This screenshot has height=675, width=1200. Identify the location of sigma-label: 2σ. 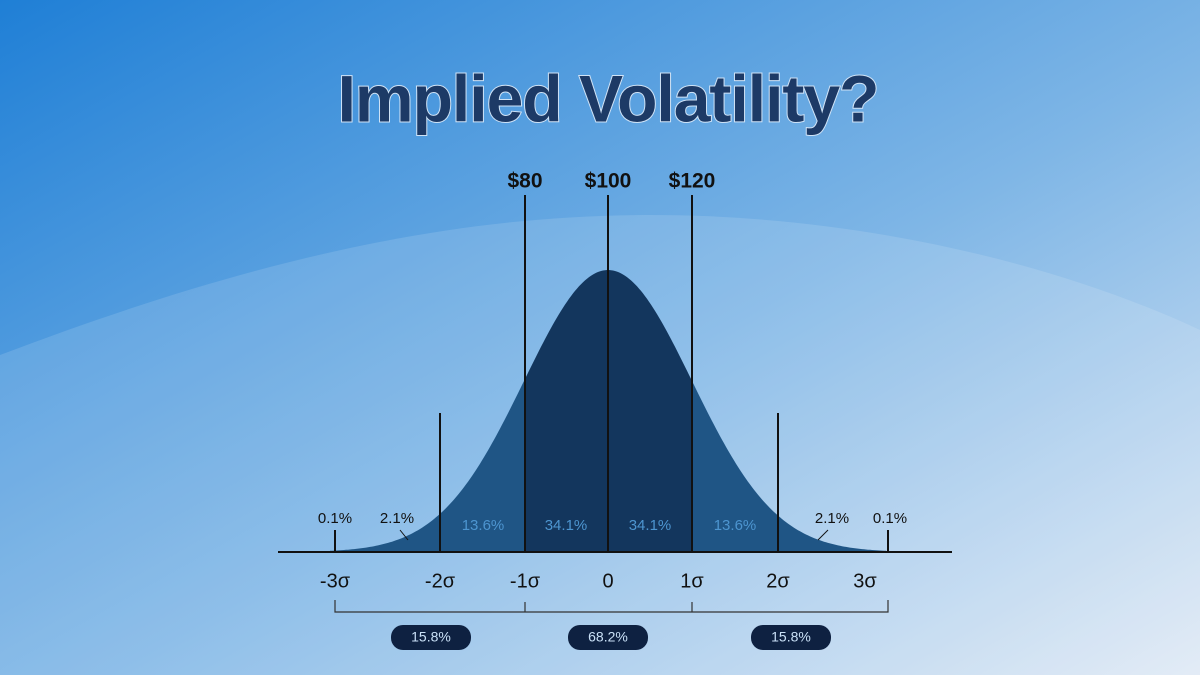
(778, 581).